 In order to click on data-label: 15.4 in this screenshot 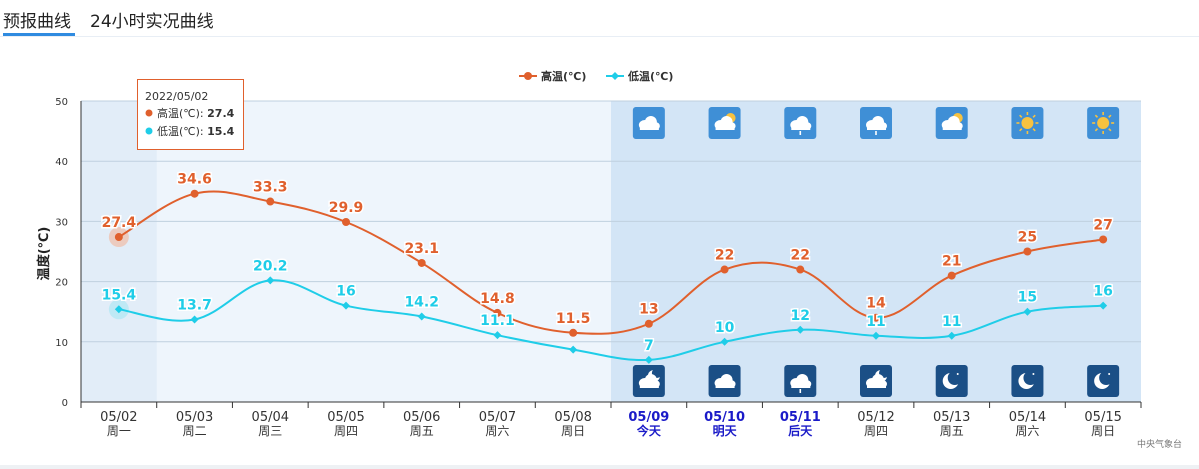, I will do `click(119, 295)`.